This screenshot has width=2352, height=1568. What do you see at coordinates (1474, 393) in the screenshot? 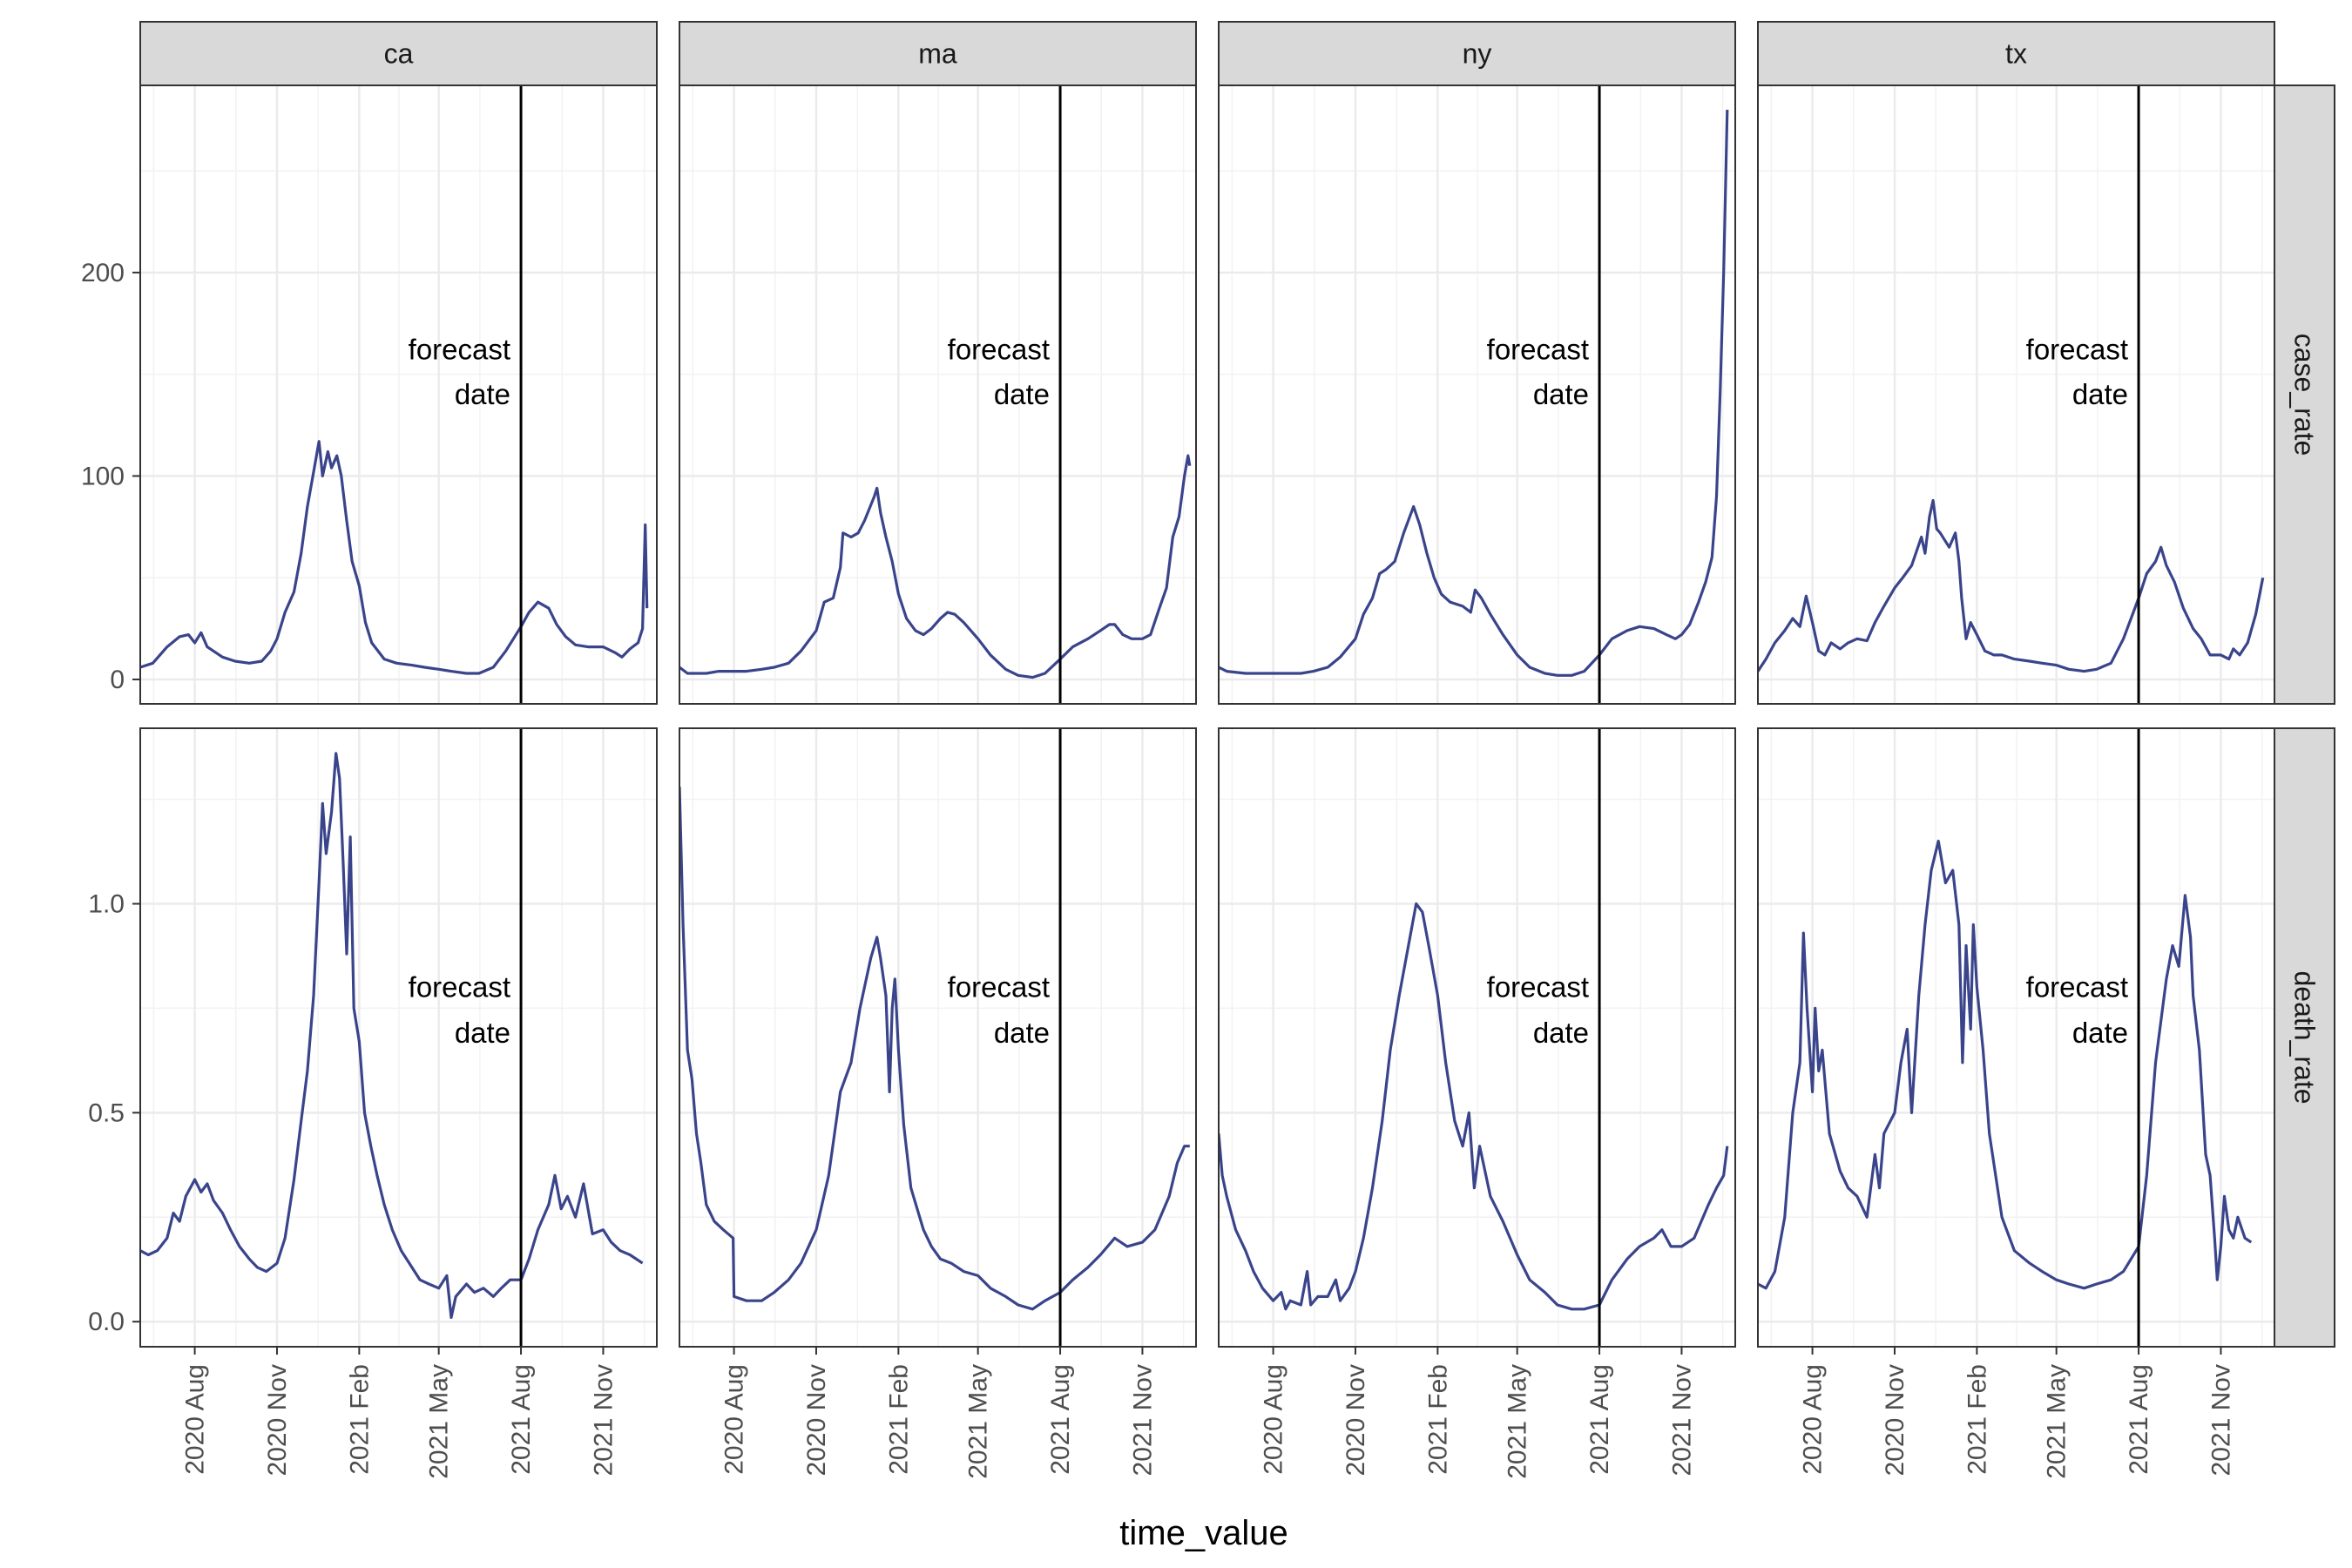
I see `series-line-ny-case_rate` at bounding box center [1474, 393].